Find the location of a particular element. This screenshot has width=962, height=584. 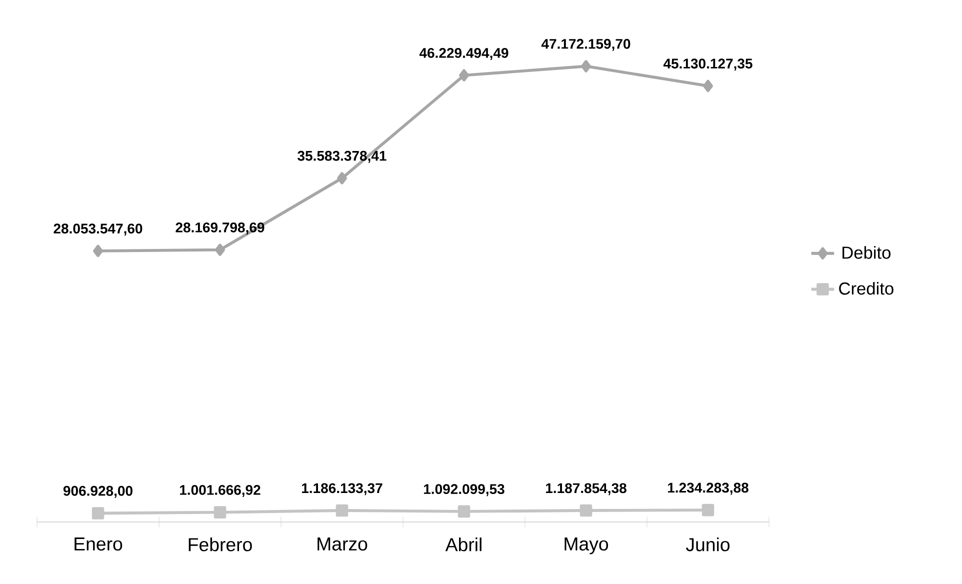

data-label: 47.172.159,70 is located at coordinates (585, 44).